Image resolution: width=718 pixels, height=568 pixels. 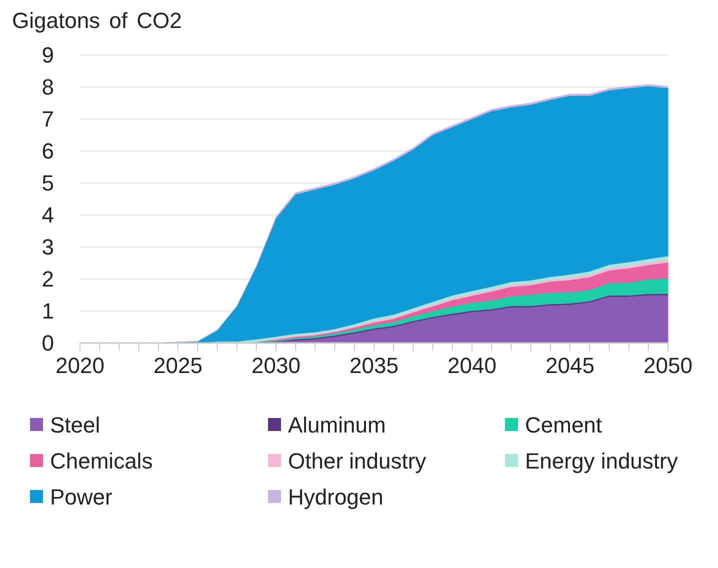 What do you see at coordinates (97, 20) in the screenshot?
I see `y-axis-title: Gigatons of CO2` at bounding box center [97, 20].